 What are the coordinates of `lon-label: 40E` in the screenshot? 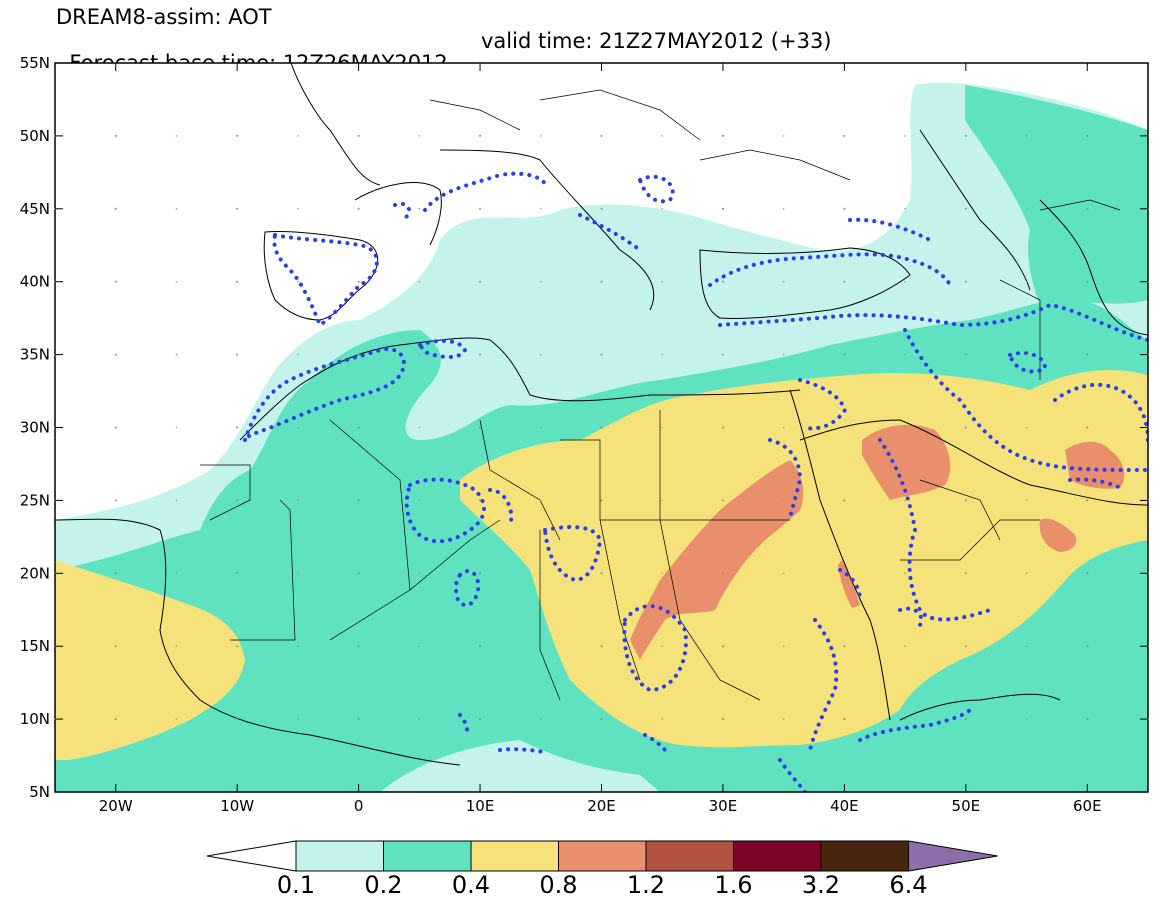 It's located at (844, 806).